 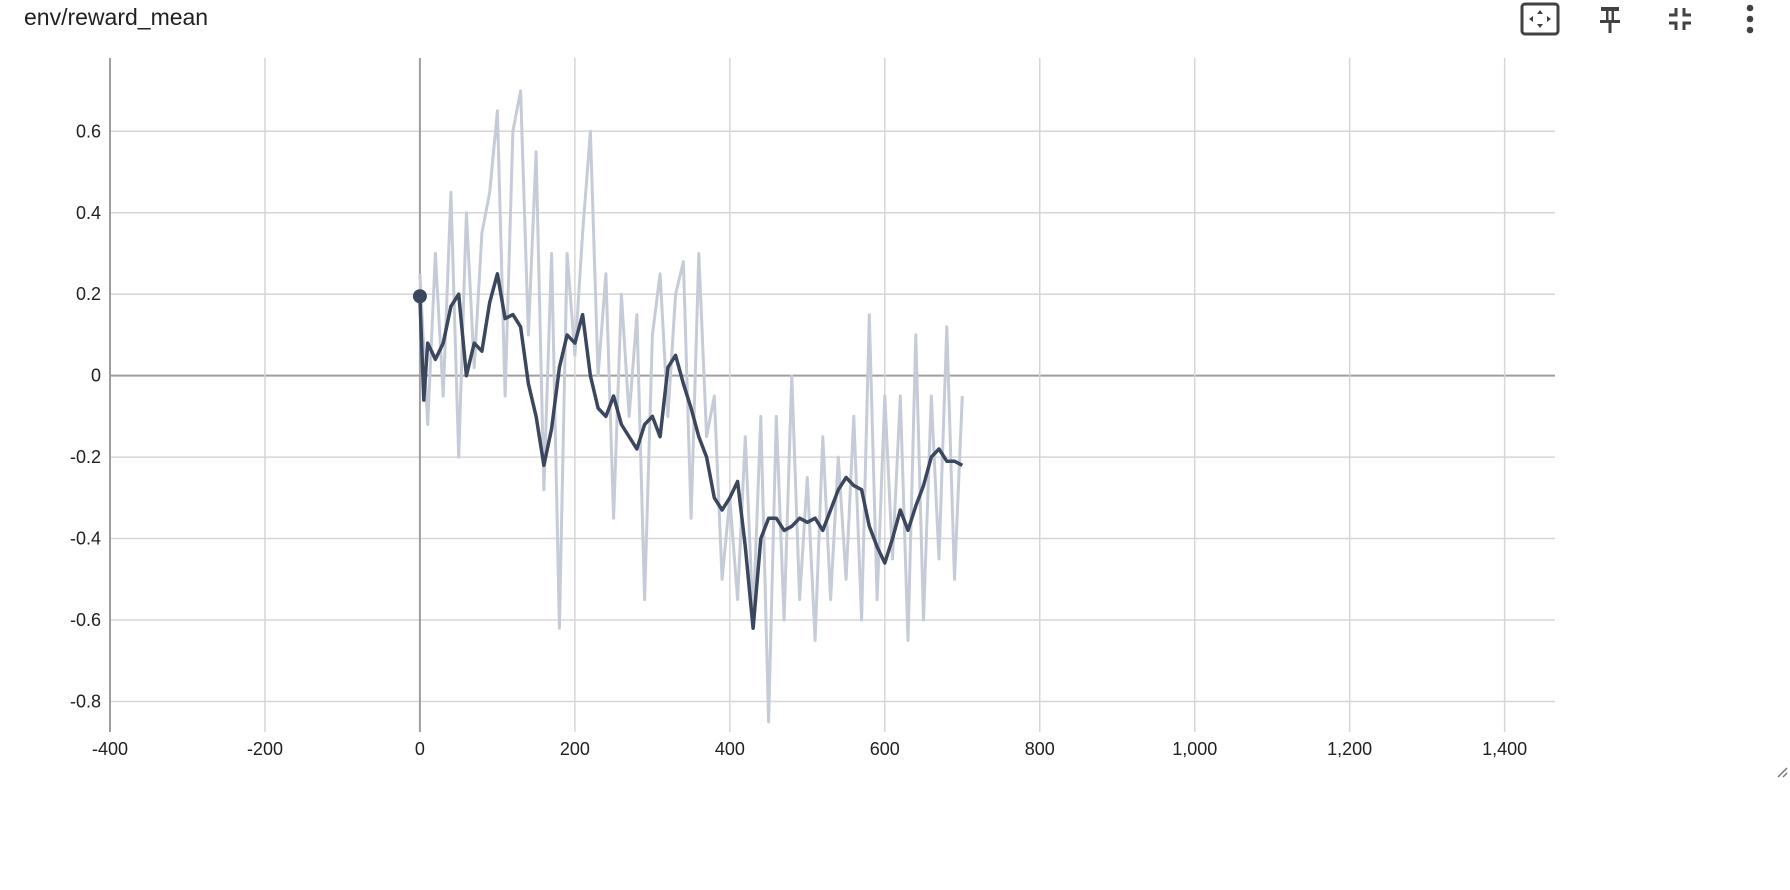 I want to click on chart-toolbar, so click(x=1645, y=20).